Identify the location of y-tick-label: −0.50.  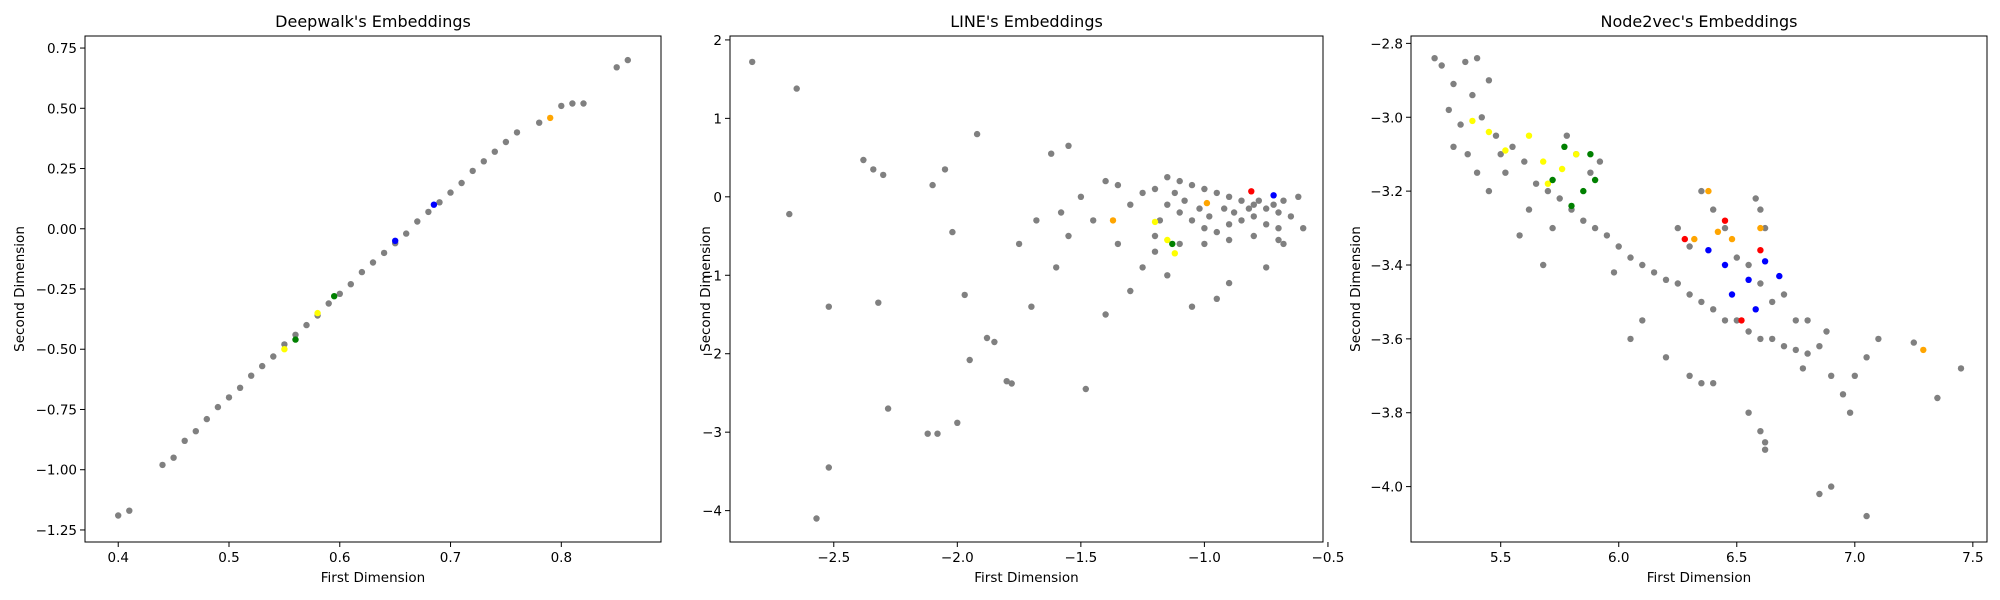
(56, 350).